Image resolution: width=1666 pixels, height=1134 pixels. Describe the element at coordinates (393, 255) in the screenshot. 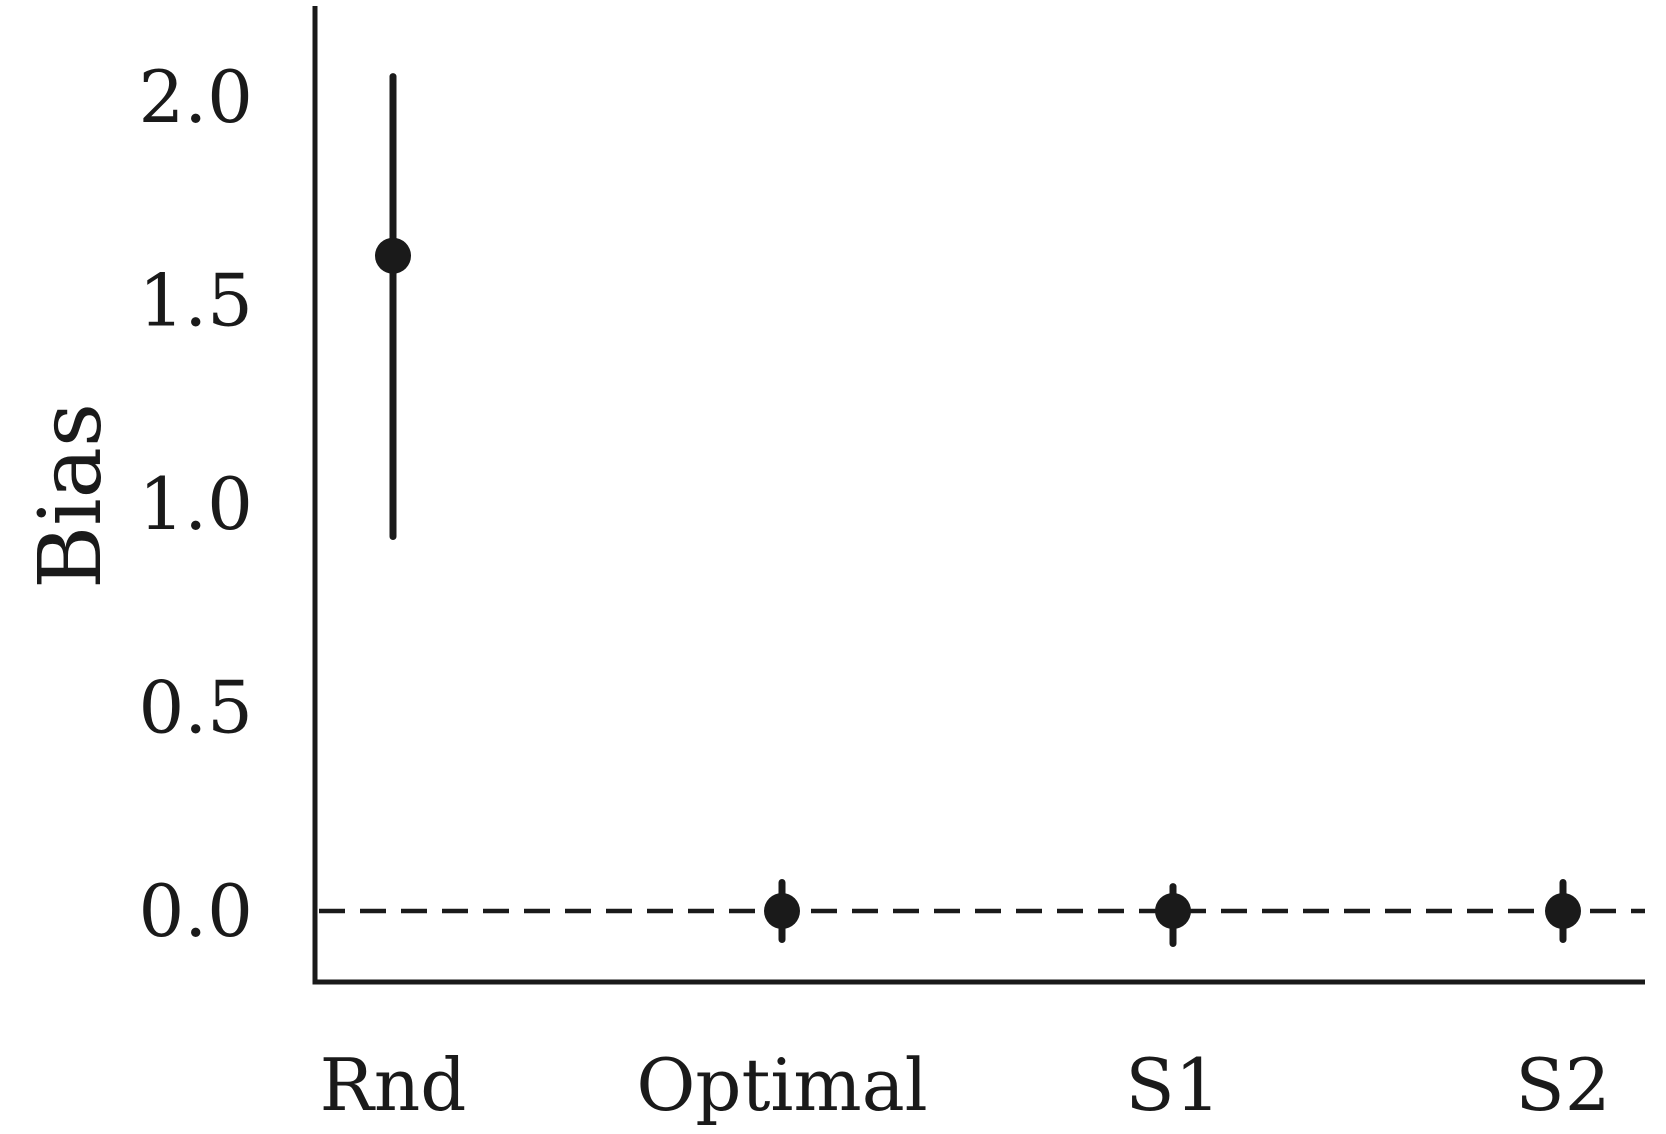

I see `data-point-rnd` at that location.